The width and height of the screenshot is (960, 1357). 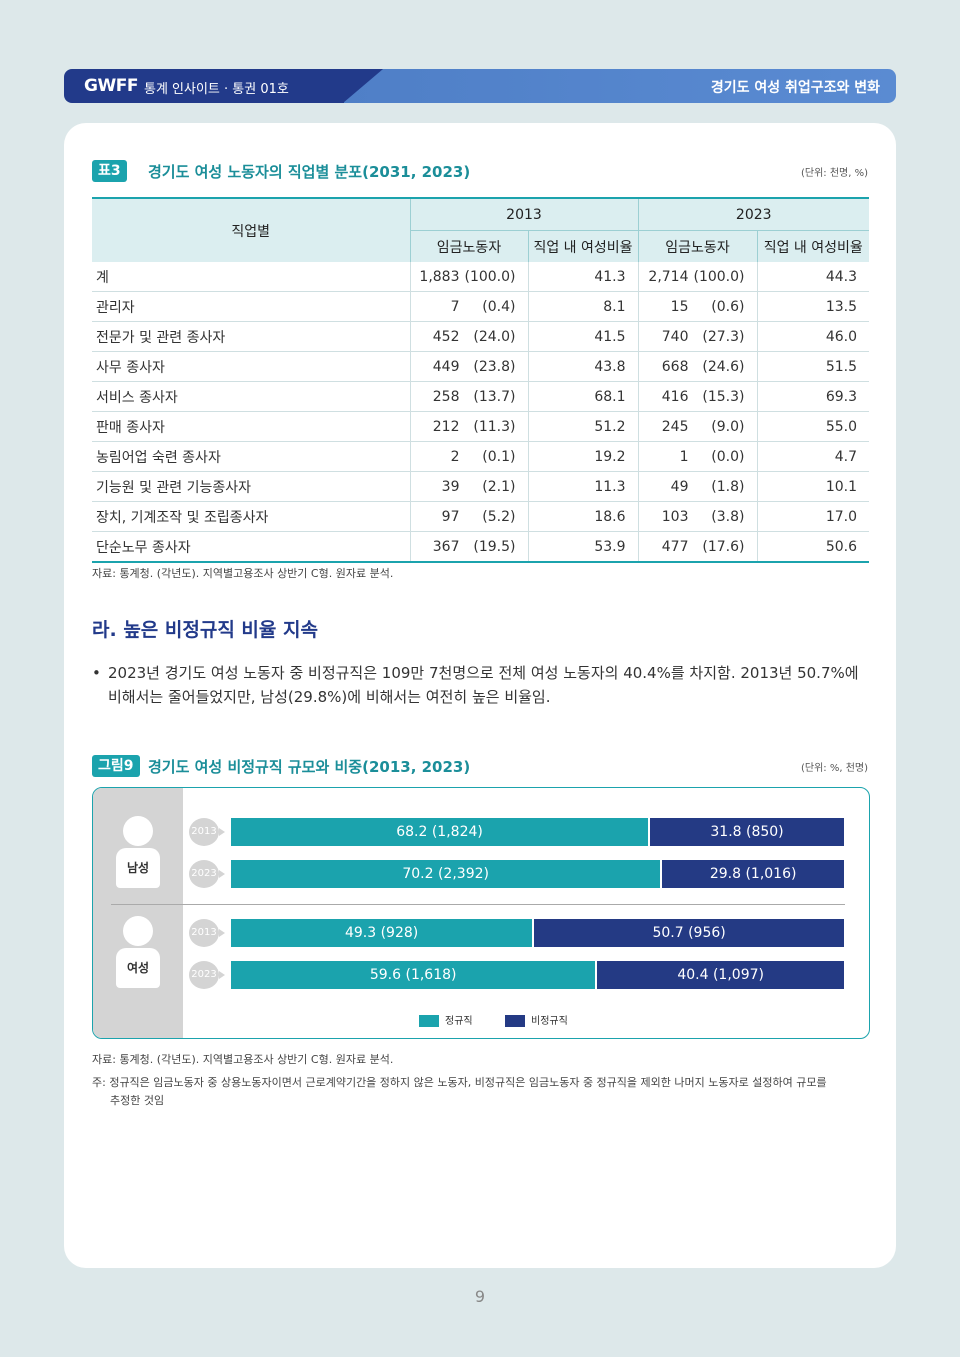 I want to click on bar-data-label: 70.2 (2,392), so click(x=445, y=874).